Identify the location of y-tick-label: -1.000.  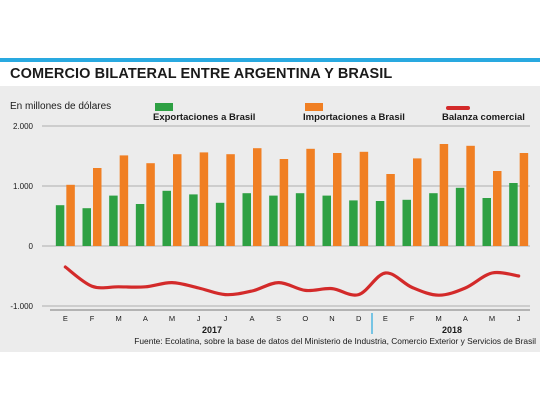
(21, 306).